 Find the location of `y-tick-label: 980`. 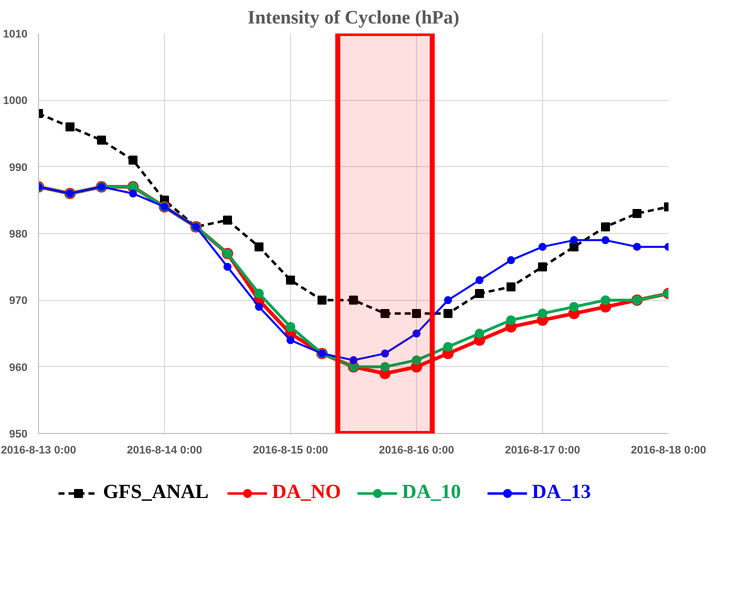

y-tick-label: 980 is located at coordinates (18, 234).